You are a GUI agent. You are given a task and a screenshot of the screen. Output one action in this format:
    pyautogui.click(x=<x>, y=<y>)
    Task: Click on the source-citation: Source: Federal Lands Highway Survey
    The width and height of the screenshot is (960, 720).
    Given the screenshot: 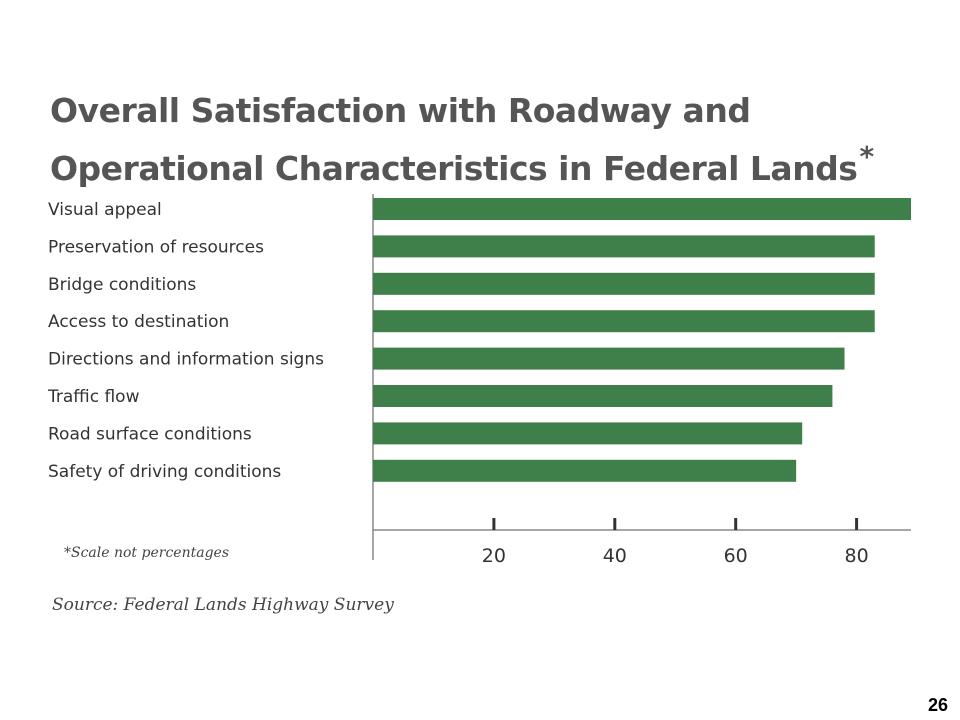 What is the action you would take?
    pyautogui.click(x=223, y=605)
    